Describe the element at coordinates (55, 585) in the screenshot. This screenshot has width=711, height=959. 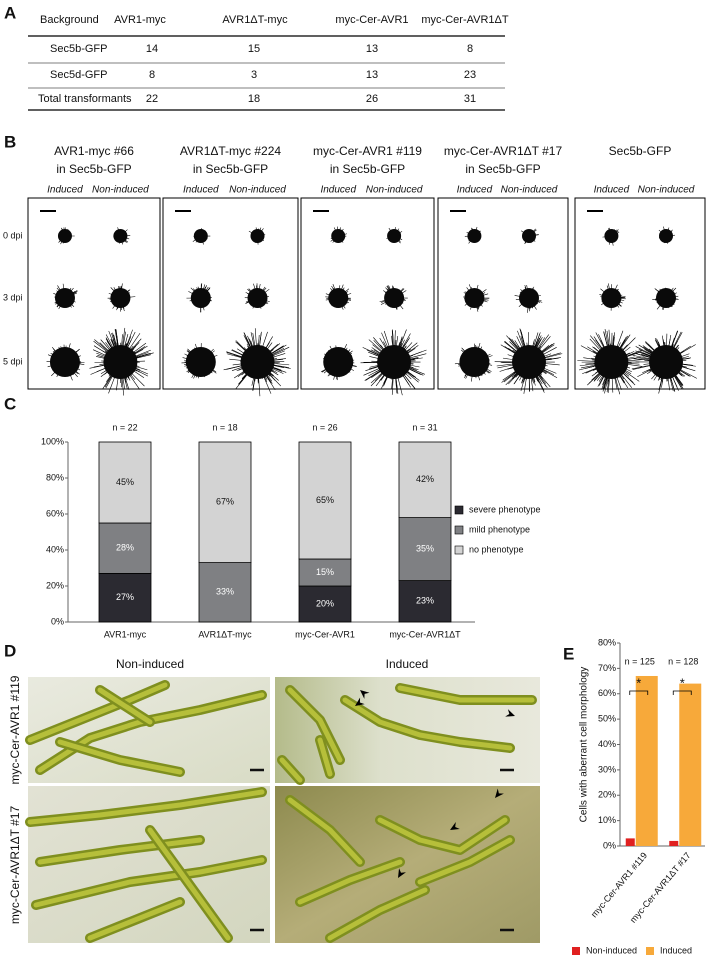
I see `y-tick-label: 20%` at that location.